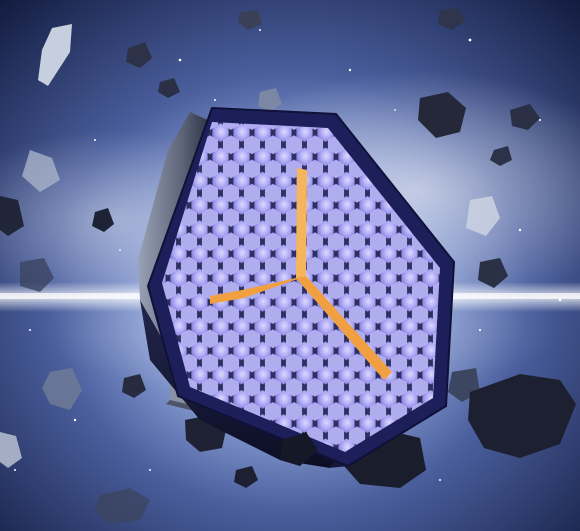 The height and width of the screenshot is (531, 580). I want to click on light-bar-vertical, so click(301, 223).